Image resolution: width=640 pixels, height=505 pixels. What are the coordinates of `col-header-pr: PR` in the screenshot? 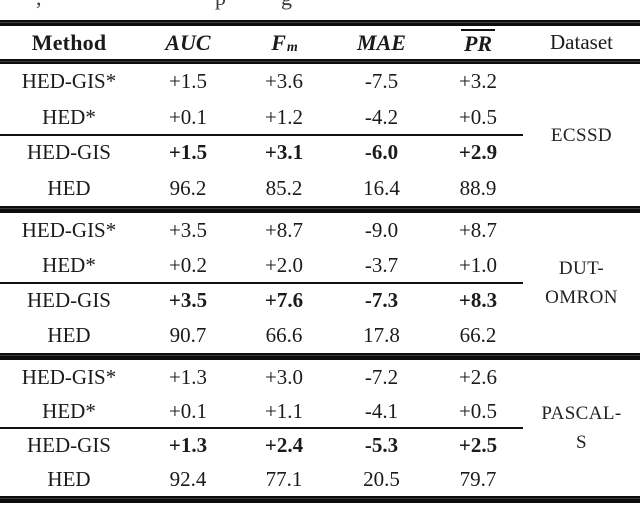 It's located at (478, 42).